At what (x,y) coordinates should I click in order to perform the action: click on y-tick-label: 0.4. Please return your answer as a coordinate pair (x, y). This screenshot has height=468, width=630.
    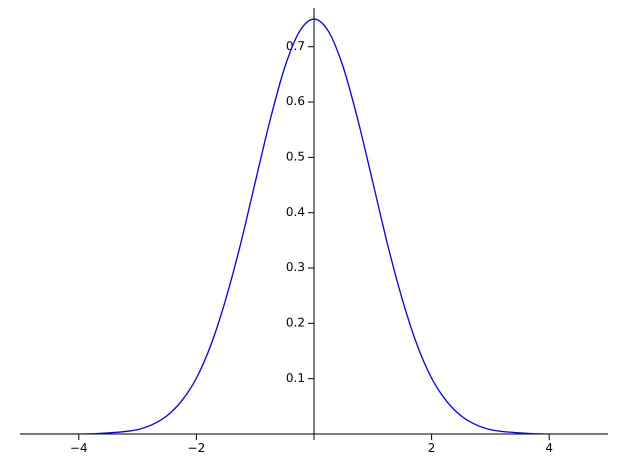
    Looking at the image, I should click on (295, 211).